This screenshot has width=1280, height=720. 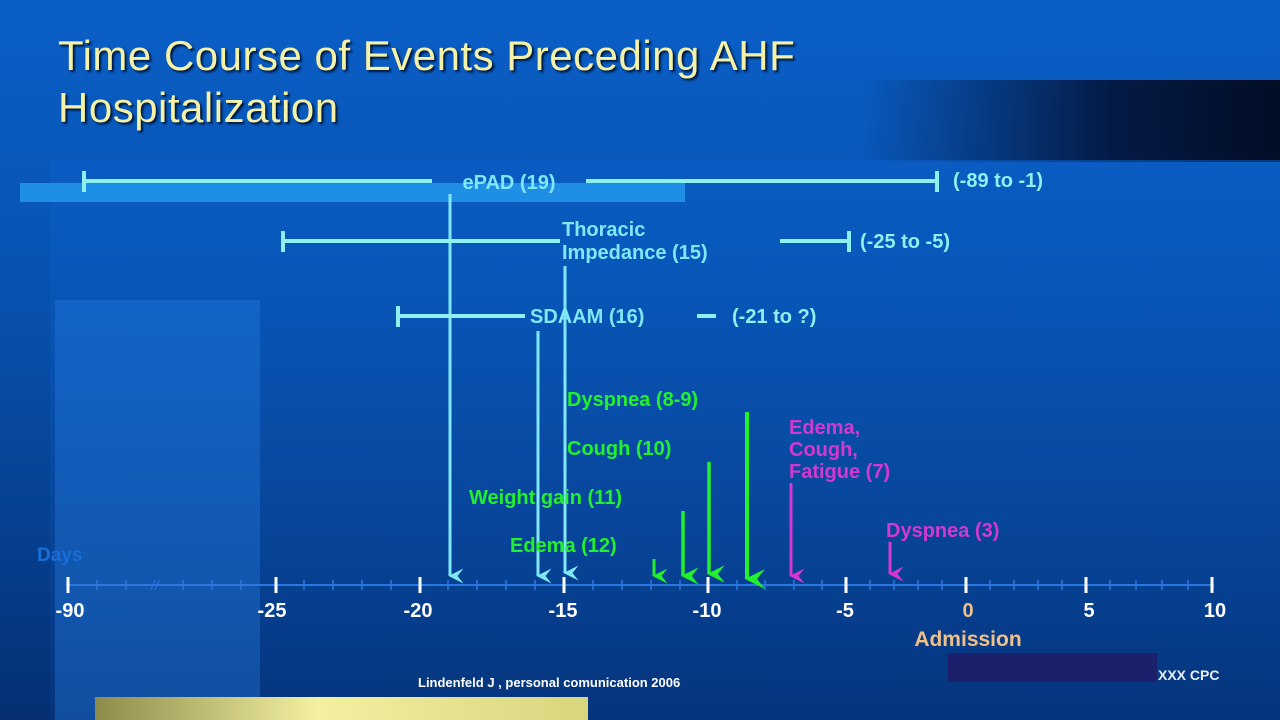 I want to click on tick-label-0: 0, so click(x=967, y=611).